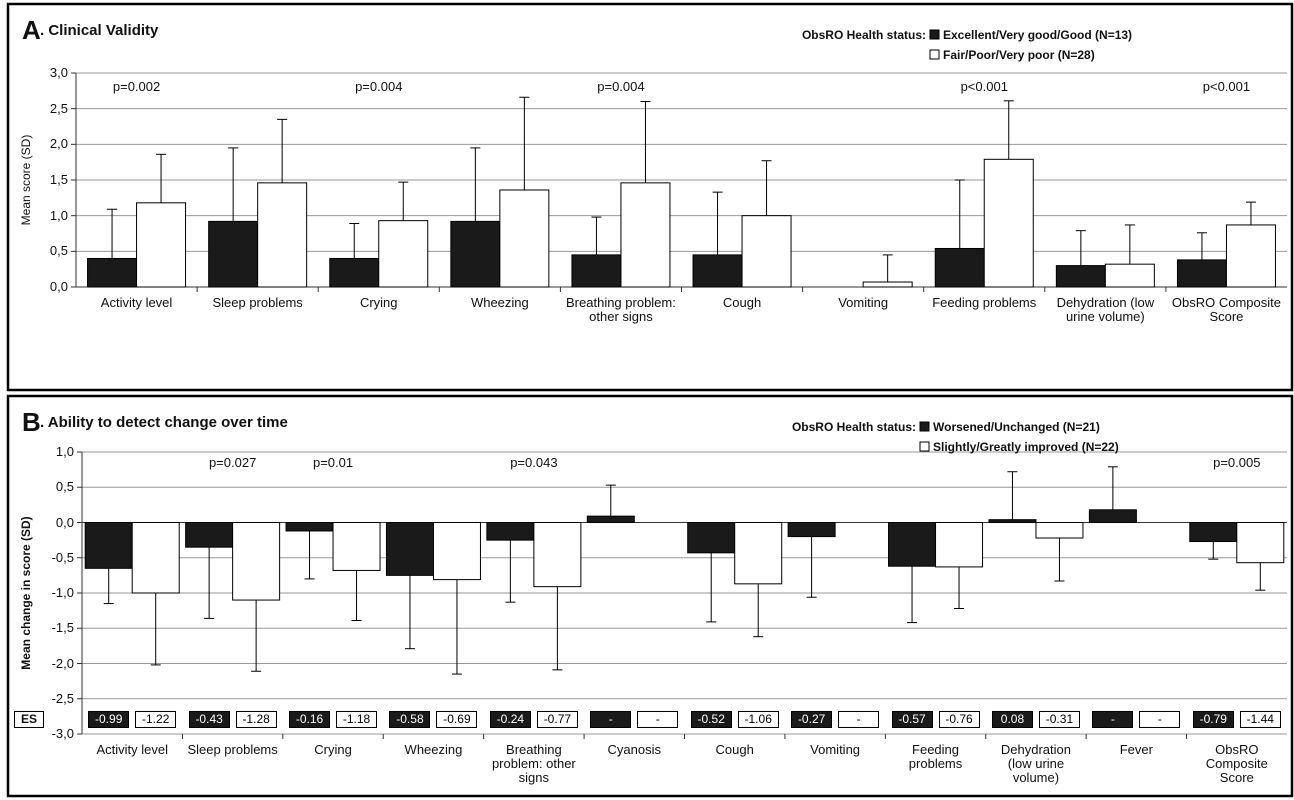 The height and width of the screenshot is (800, 1294). I want to click on y-axis-label: Mean change in score (SD), so click(26, 593).